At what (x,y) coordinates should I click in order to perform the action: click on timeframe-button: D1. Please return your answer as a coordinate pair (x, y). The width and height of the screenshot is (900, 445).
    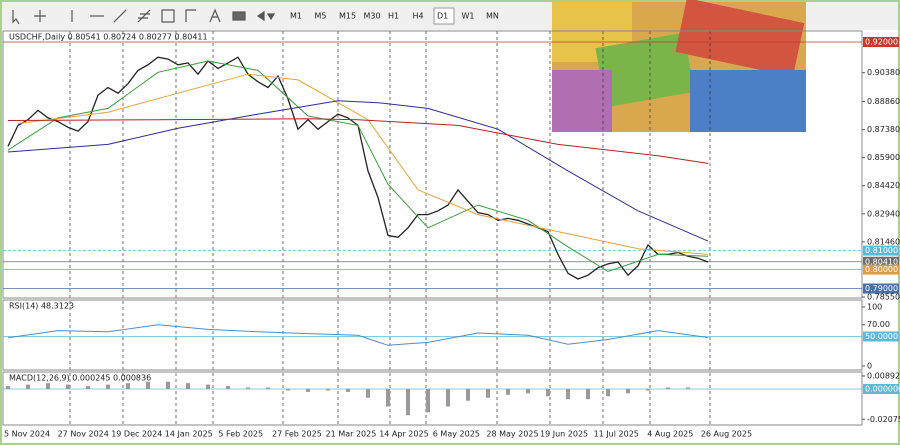
    Looking at the image, I should click on (442, 16).